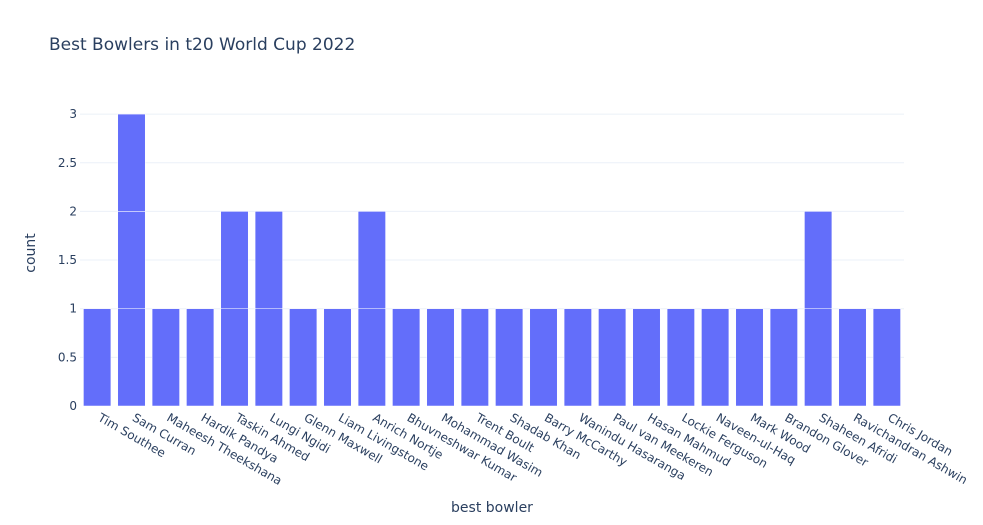 The image size is (983, 525). What do you see at coordinates (202, 45) in the screenshot?
I see `chart-title: Best Bowlers in t20 World Cup 2022` at bounding box center [202, 45].